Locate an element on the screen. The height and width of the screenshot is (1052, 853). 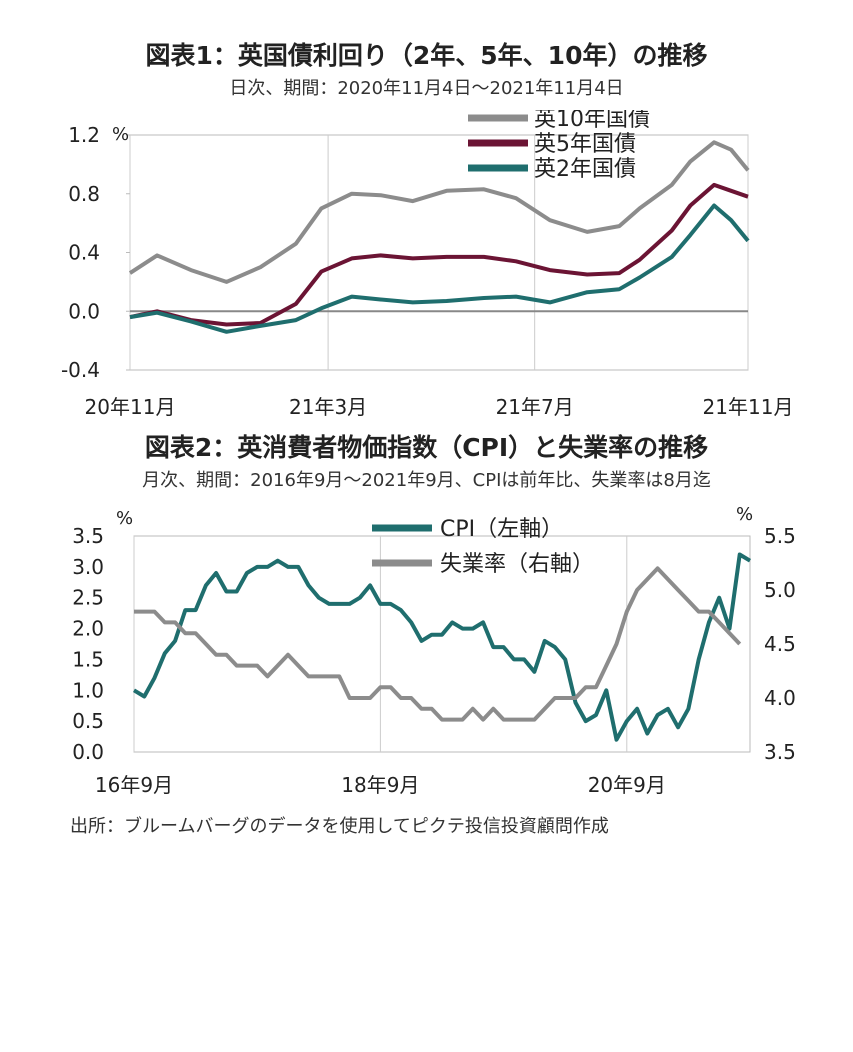
legend-label: CPI（左軸） is located at coordinates (501, 529).